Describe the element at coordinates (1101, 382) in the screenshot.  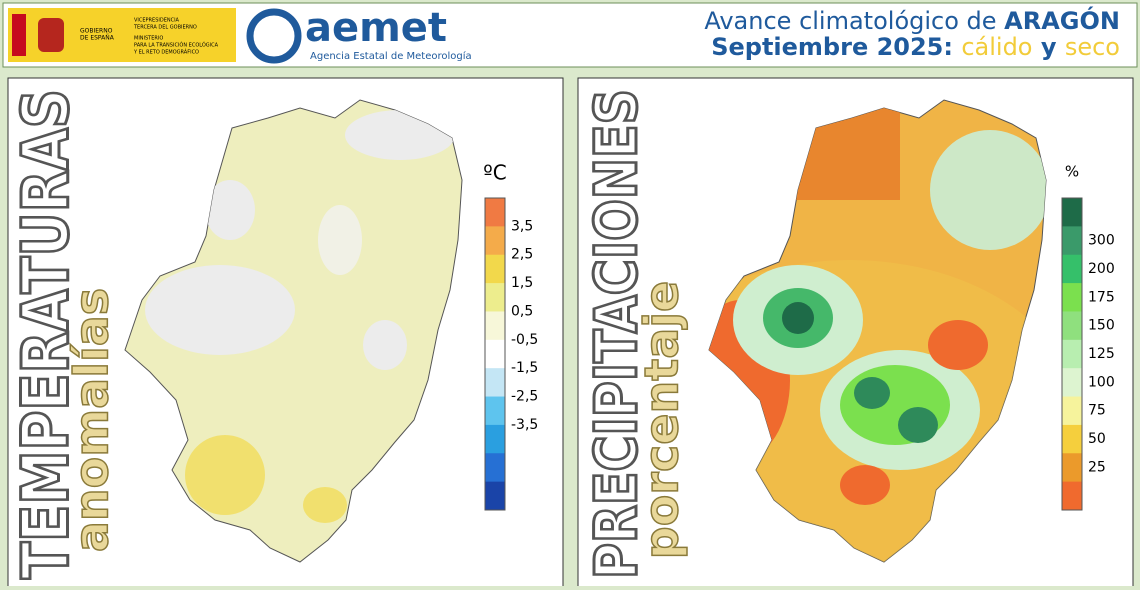
I see `legend-label: 100` at that location.